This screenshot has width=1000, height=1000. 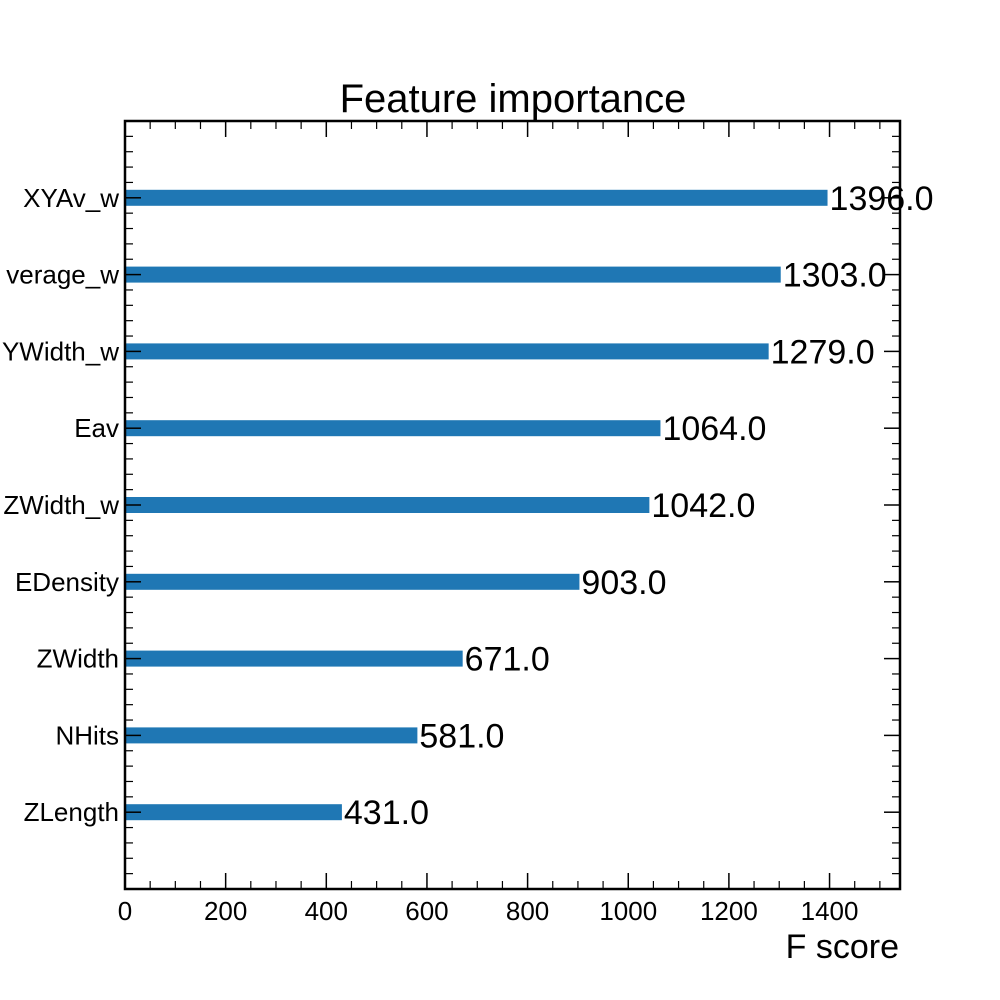 What do you see at coordinates (623, 583) in the screenshot?
I see `value-label-6: 903.0` at bounding box center [623, 583].